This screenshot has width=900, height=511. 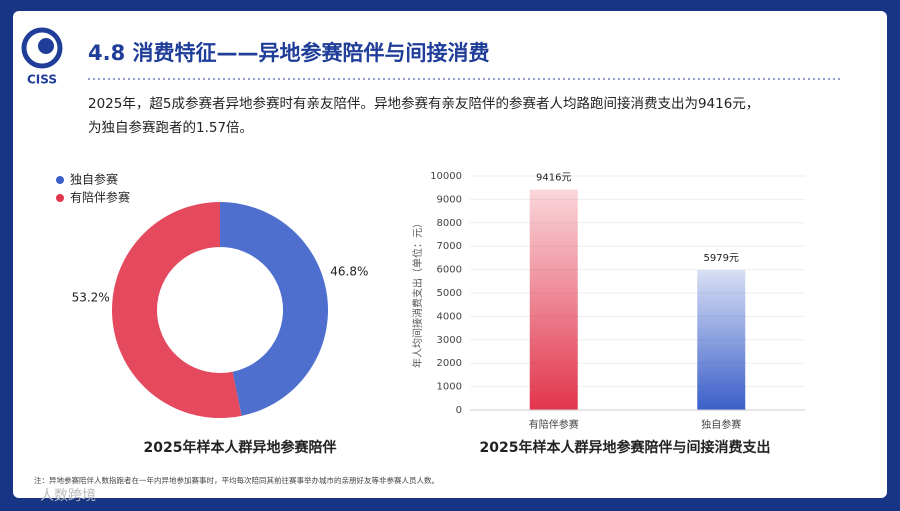 What do you see at coordinates (170, 127) in the screenshot?
I see `summary-line: 为独自参赛跑者的1.57倍。` at bounding box center [170, 127].